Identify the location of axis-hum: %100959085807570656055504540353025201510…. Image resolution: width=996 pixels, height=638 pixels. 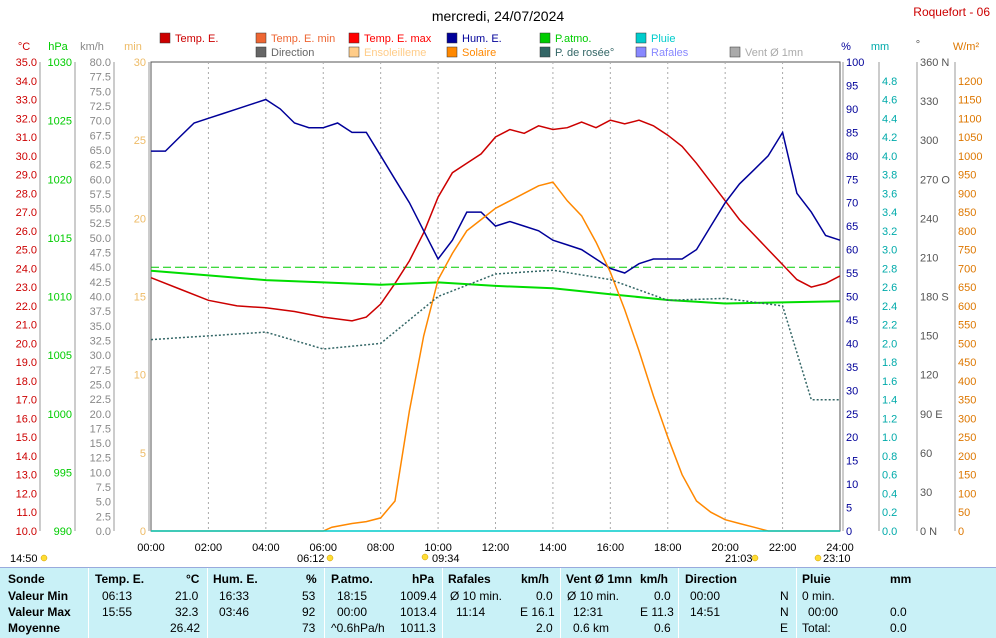
(852, 289).